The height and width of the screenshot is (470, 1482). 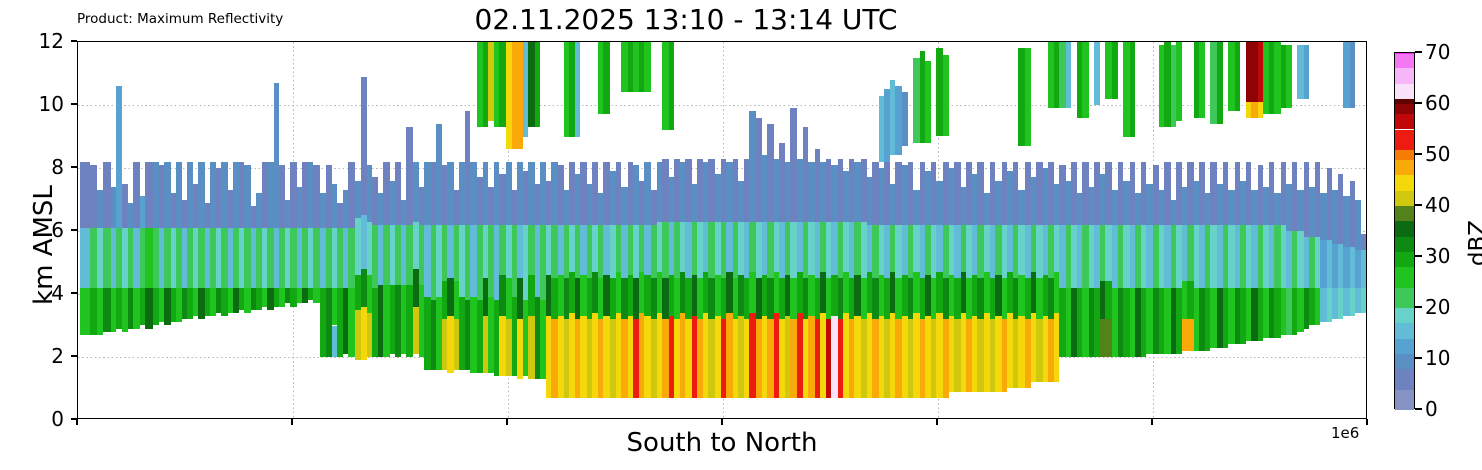 What do you see at coordinates (1438, 52) in the screenshot?
I see `colorbar-tick-label: 70` at bounding box center [1438, 52].